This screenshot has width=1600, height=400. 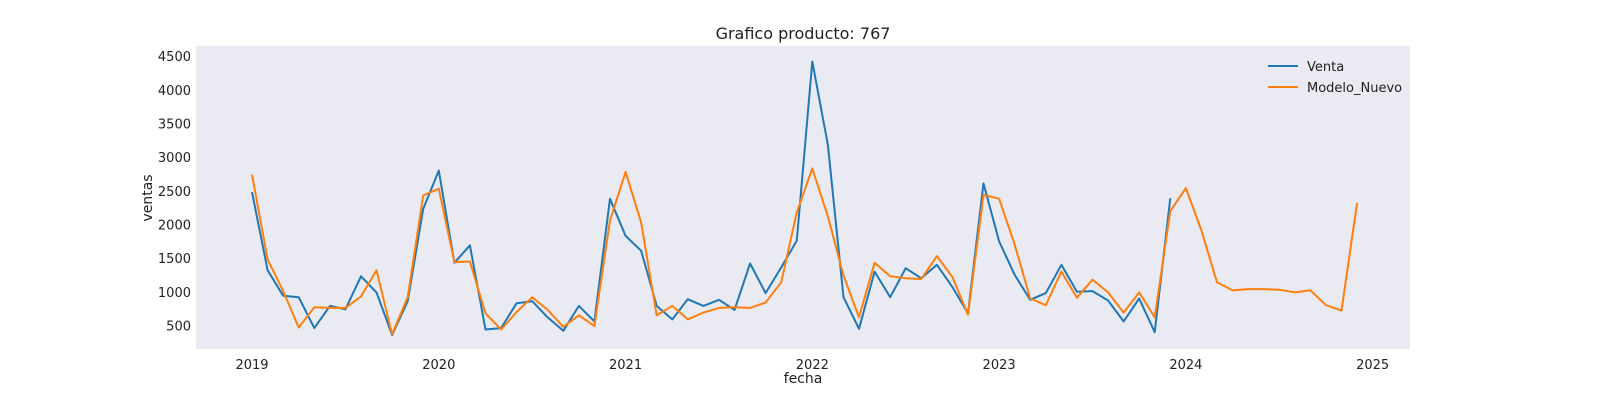 I want to click on x-tick-label: 2023, so click(x=999, y=365).